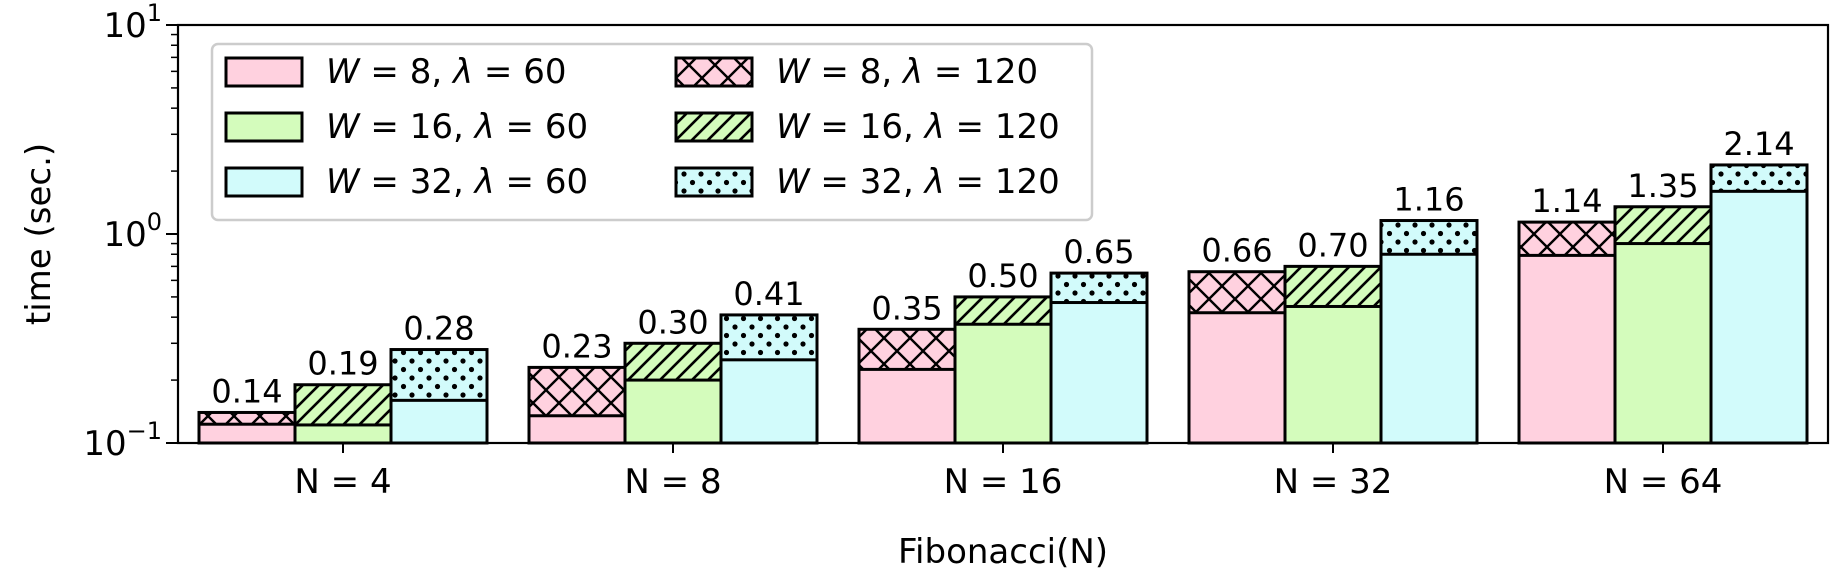 The width and height of the screenshot is (1837, 581). Describe the element at coordinates (1758, 144) in the screenshot. I see `data-label: 2.14` at that location.